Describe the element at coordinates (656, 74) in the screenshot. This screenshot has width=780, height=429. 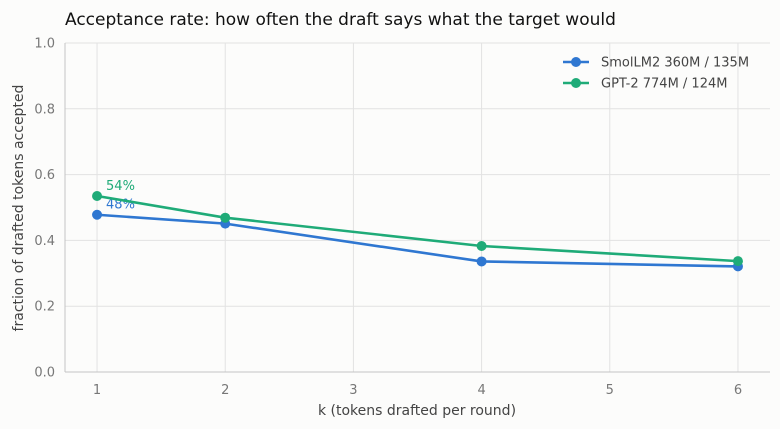
I see `legend: SmolLM2 360M / 135M GPT-2 774M / 124M` at that location.